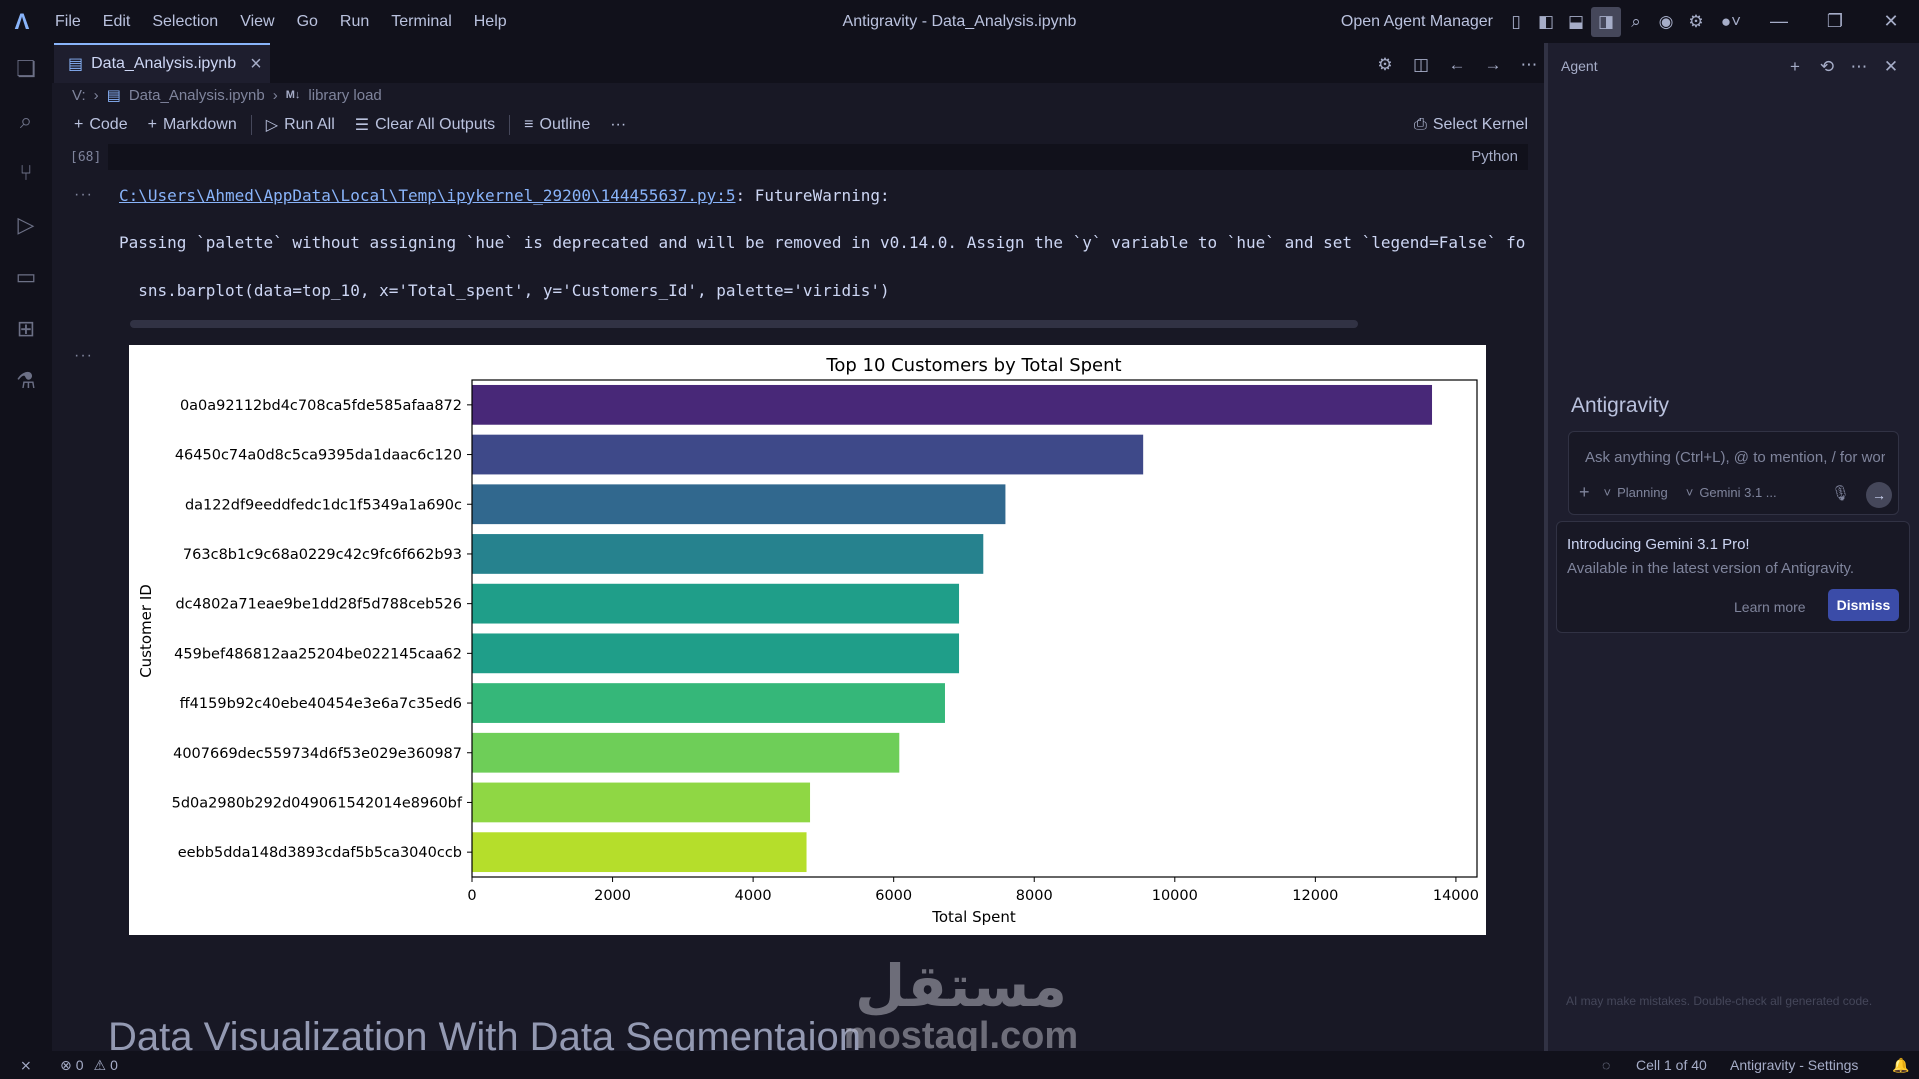 Image resolution: width=1919 pixels, height=1079 pixels. What do you see at coordinates (256, 63) in the screenshot?
I see `tab-close-icon: ×` at bounding box center [256, 63].